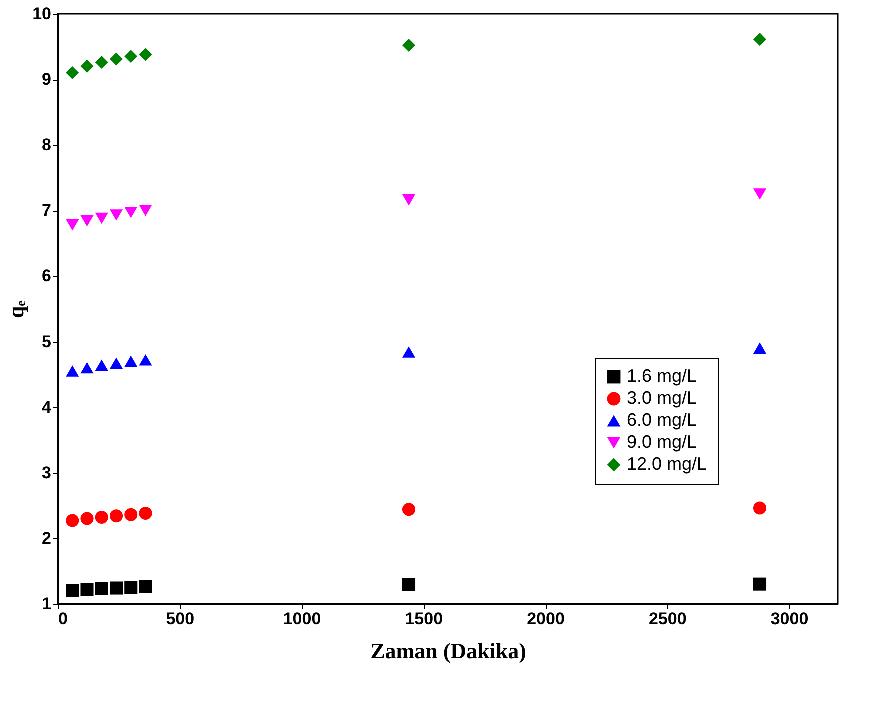 The image size is (890, 702). Describe the element at coordinates (47, 80) in the screenshot. I see `y-tick-label: 9` at that location.